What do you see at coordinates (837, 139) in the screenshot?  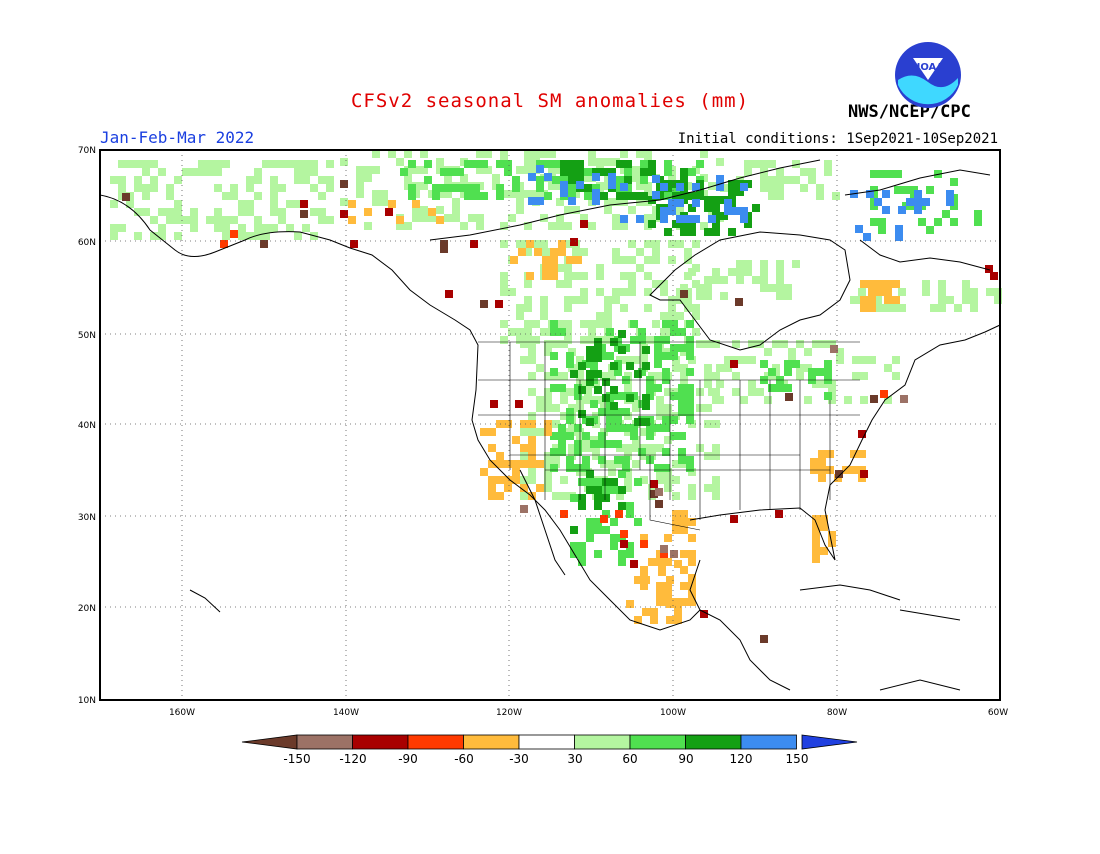 I see `initial-conditions: Initial conditions: 1Sep2021-10Sep2021` at bounding box center [837, 139].